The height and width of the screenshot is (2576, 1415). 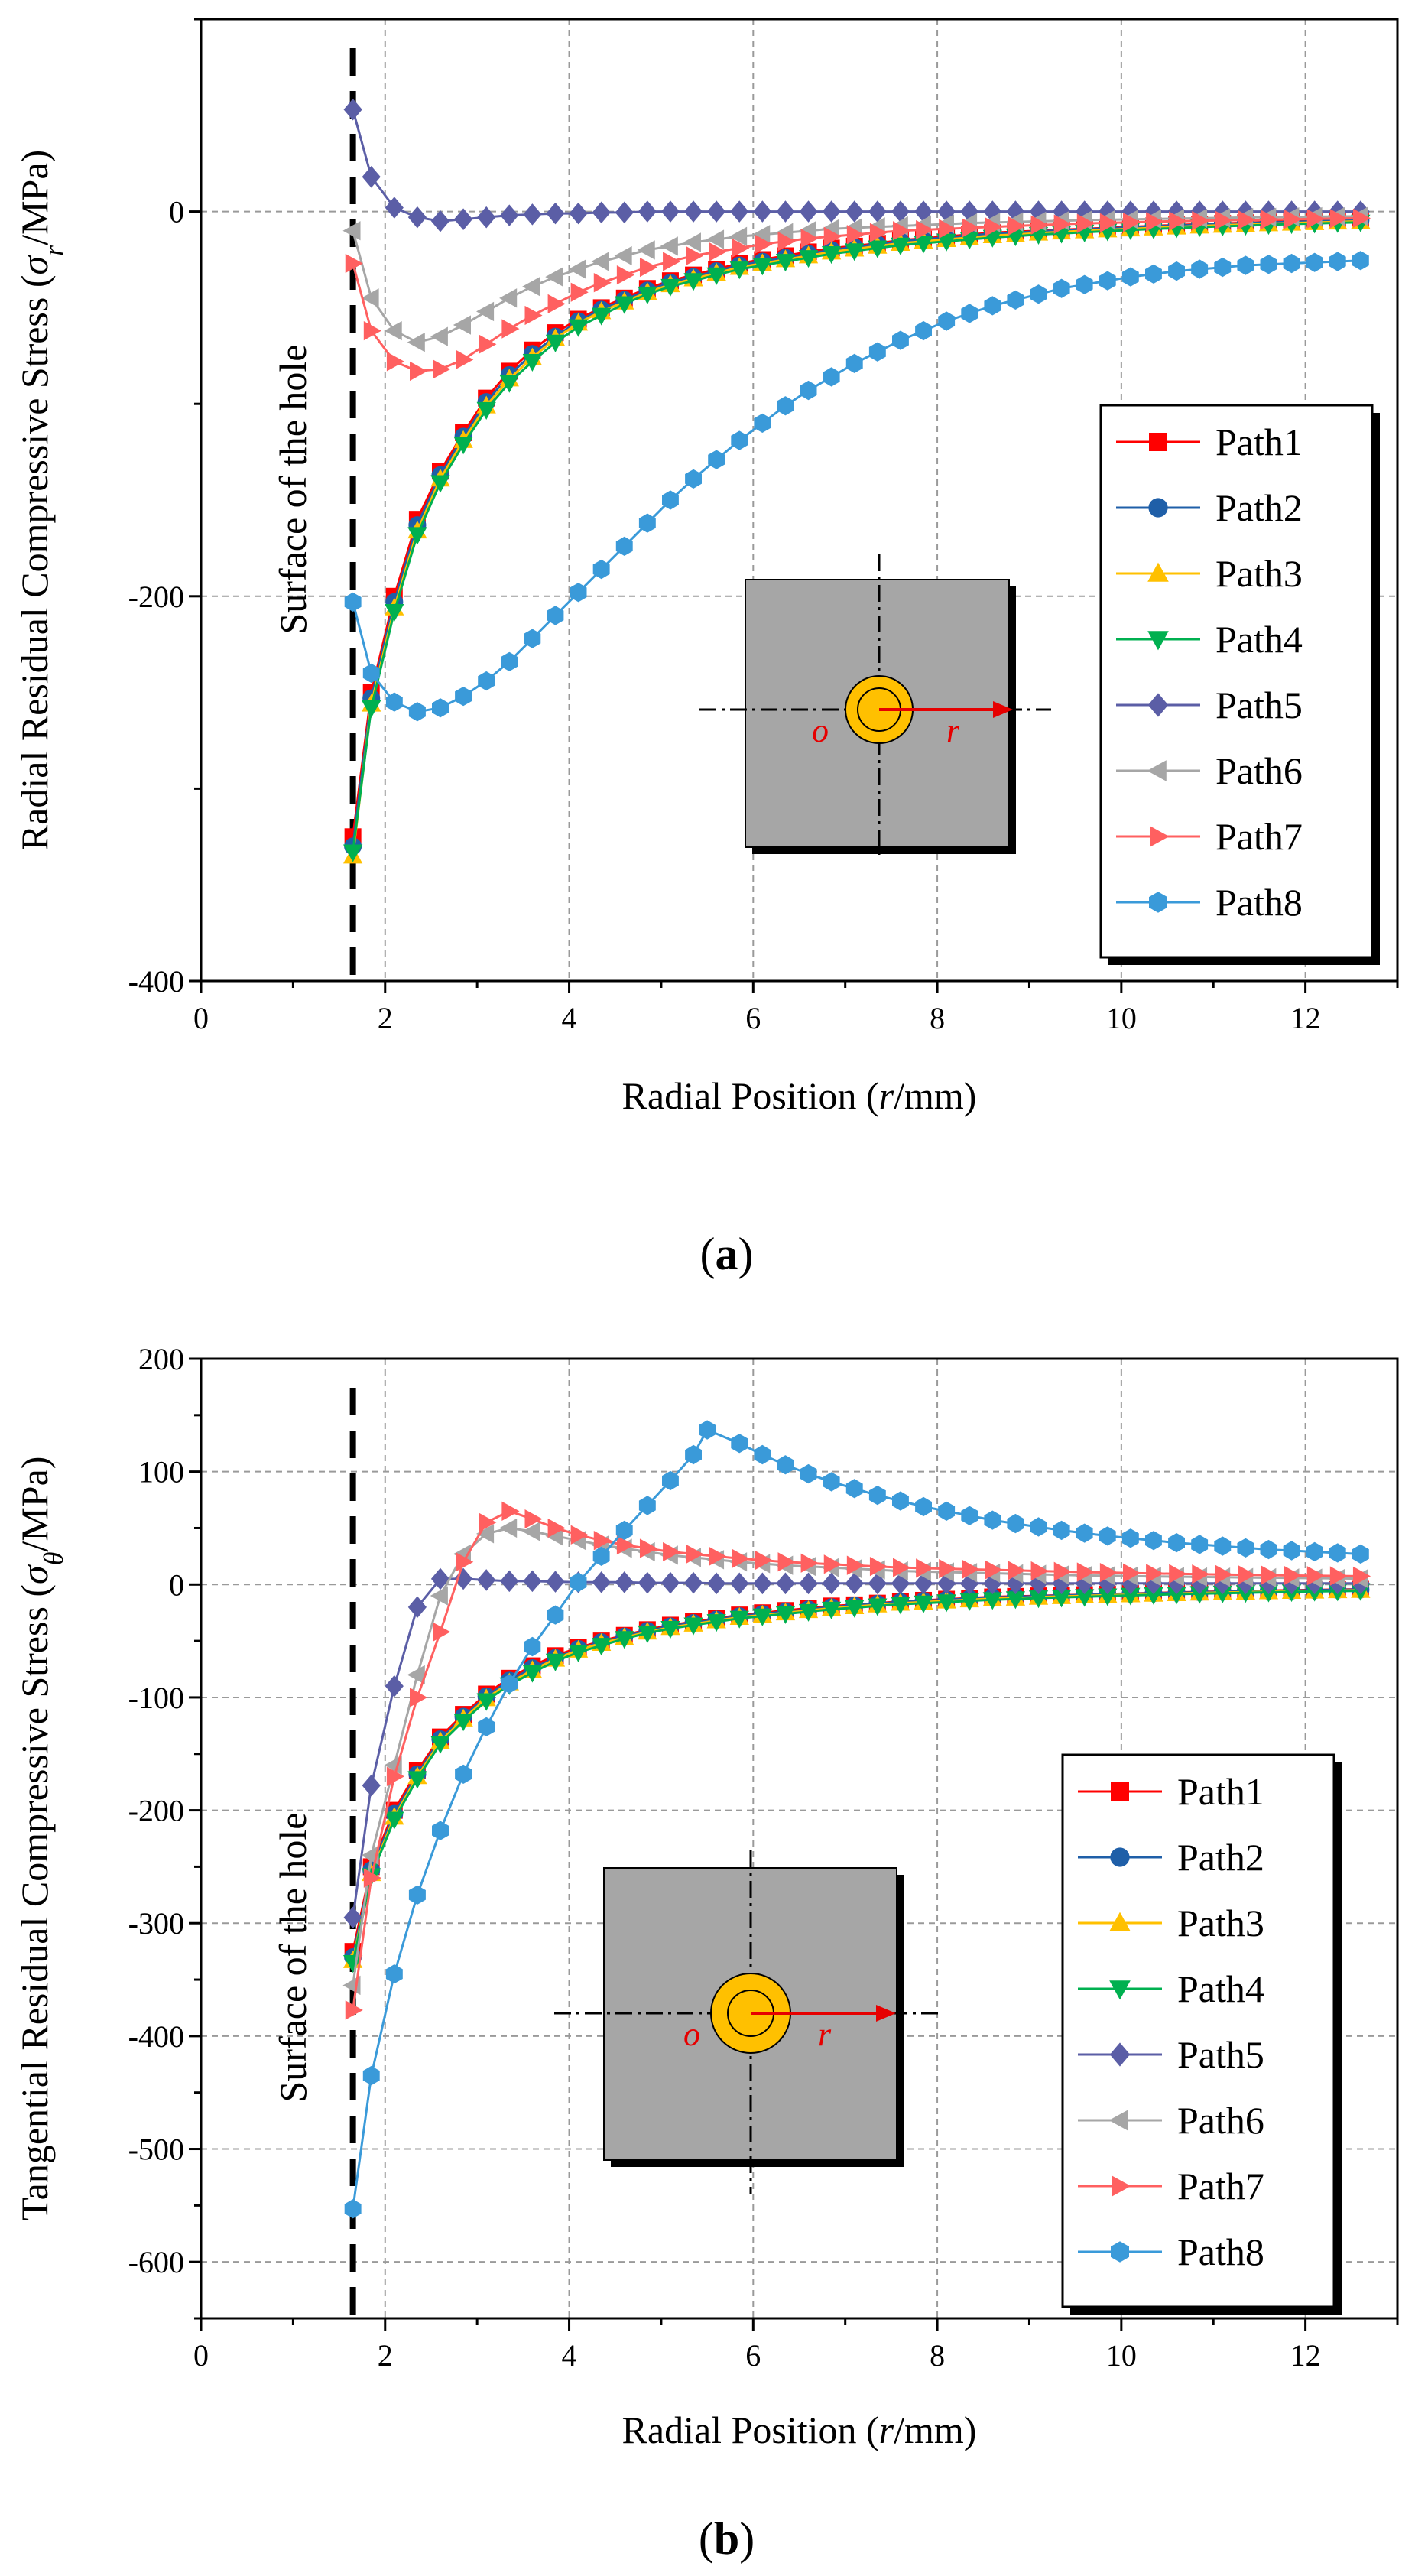 What do you see at coordinates (1209, 640) in the screenshot?
I see `legend-item-path4: Path4` at bounding box center [1209, 640].